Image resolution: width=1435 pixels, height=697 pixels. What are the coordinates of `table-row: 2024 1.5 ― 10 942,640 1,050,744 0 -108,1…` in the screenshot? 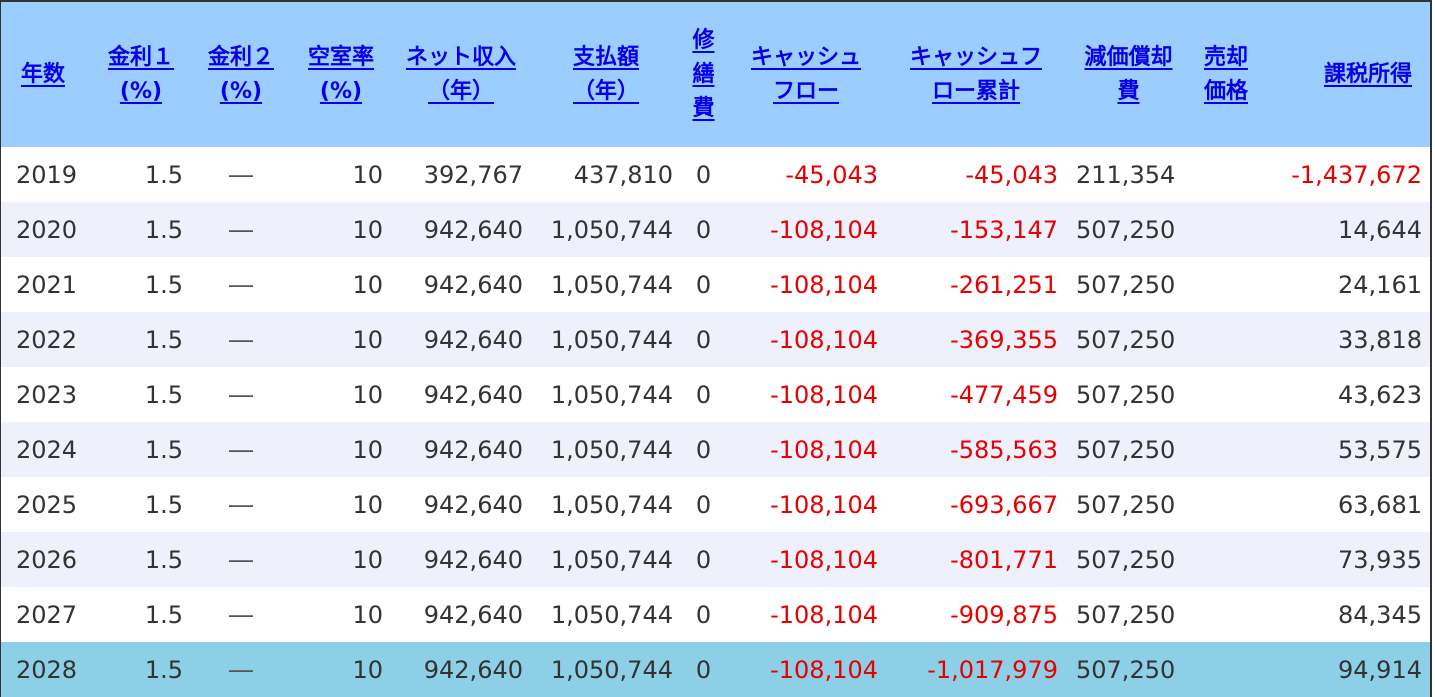 It's located at (715, 449).